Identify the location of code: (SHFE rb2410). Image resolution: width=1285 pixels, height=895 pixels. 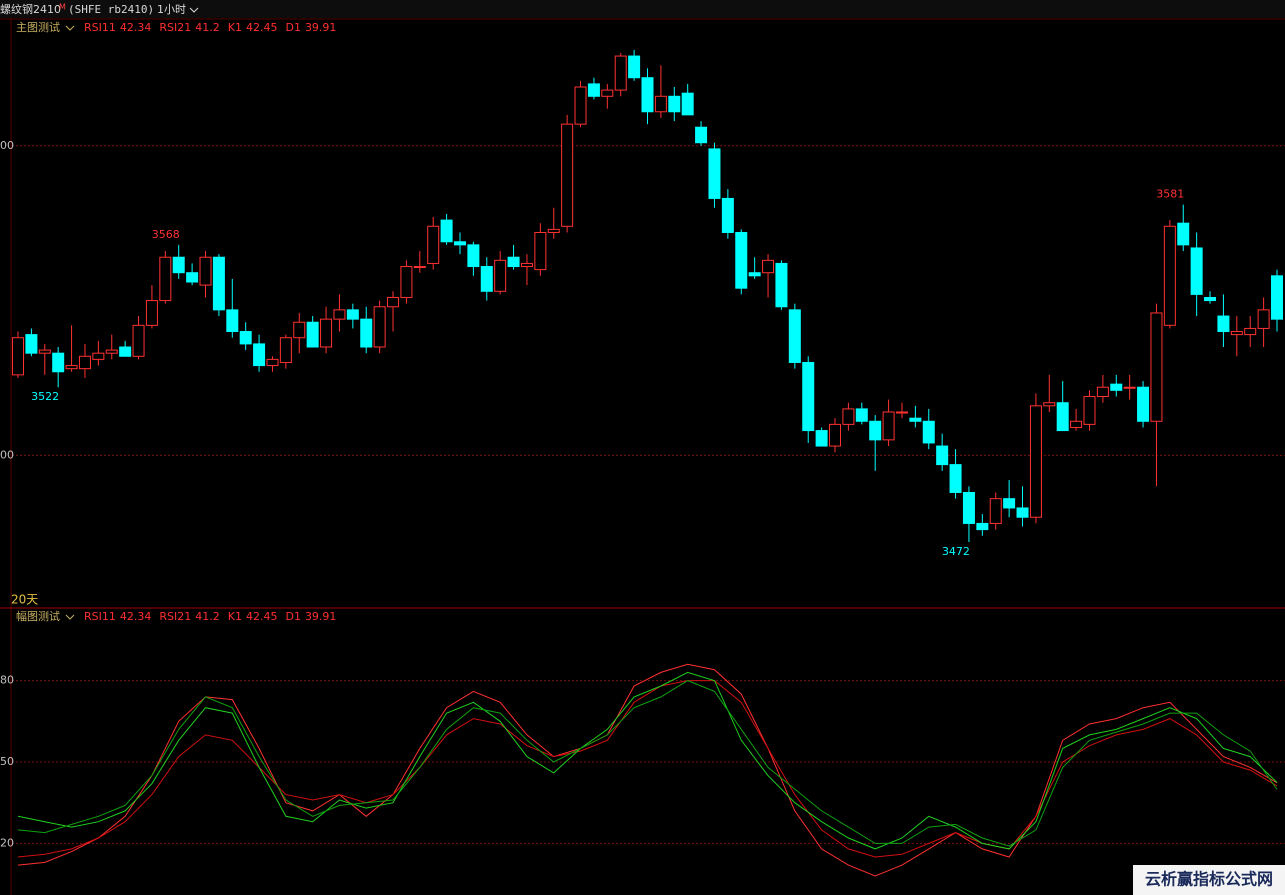
(111, 9).